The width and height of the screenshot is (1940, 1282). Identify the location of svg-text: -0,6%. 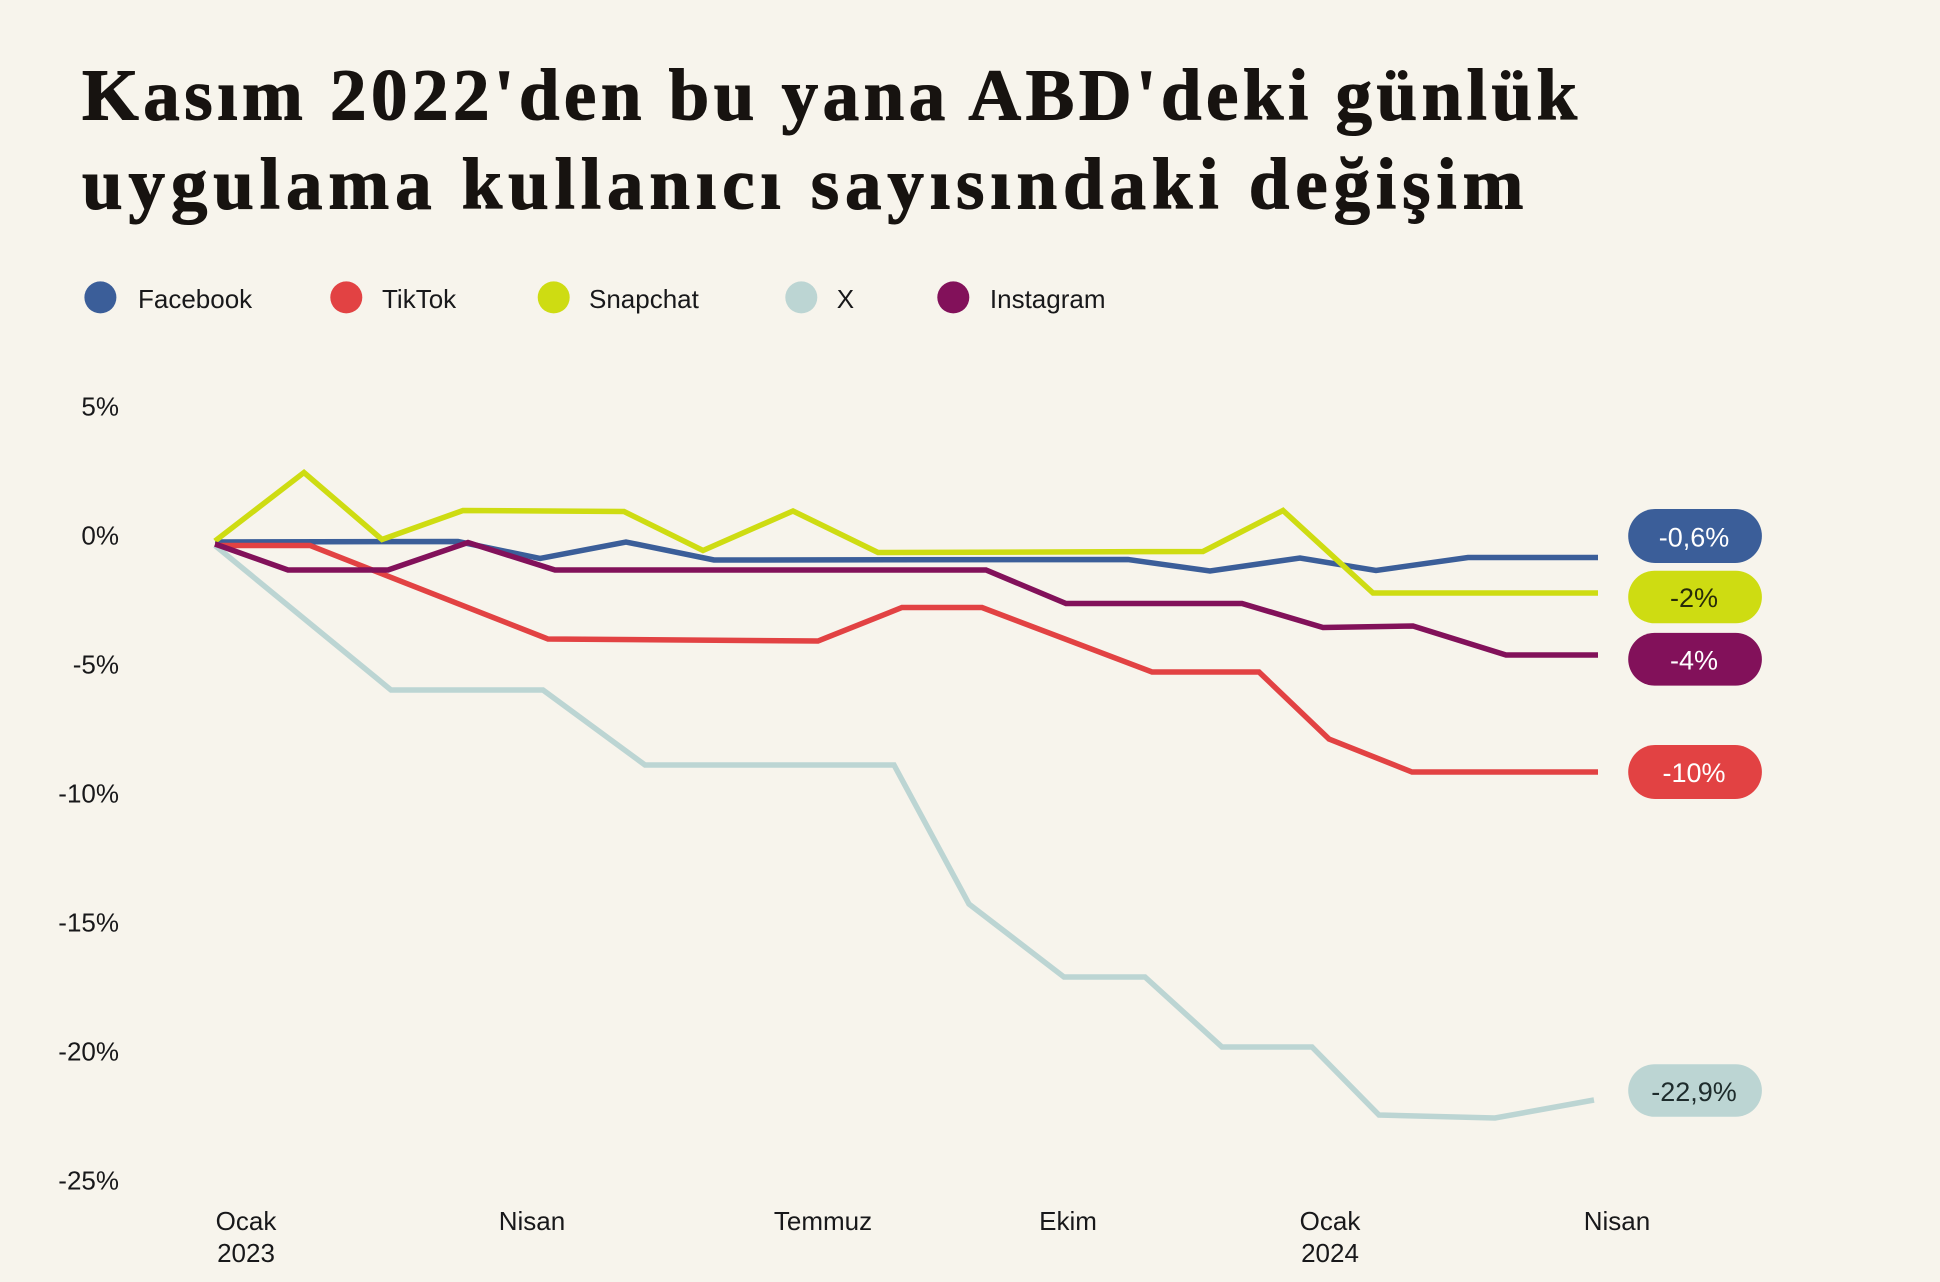
(1694, 538).